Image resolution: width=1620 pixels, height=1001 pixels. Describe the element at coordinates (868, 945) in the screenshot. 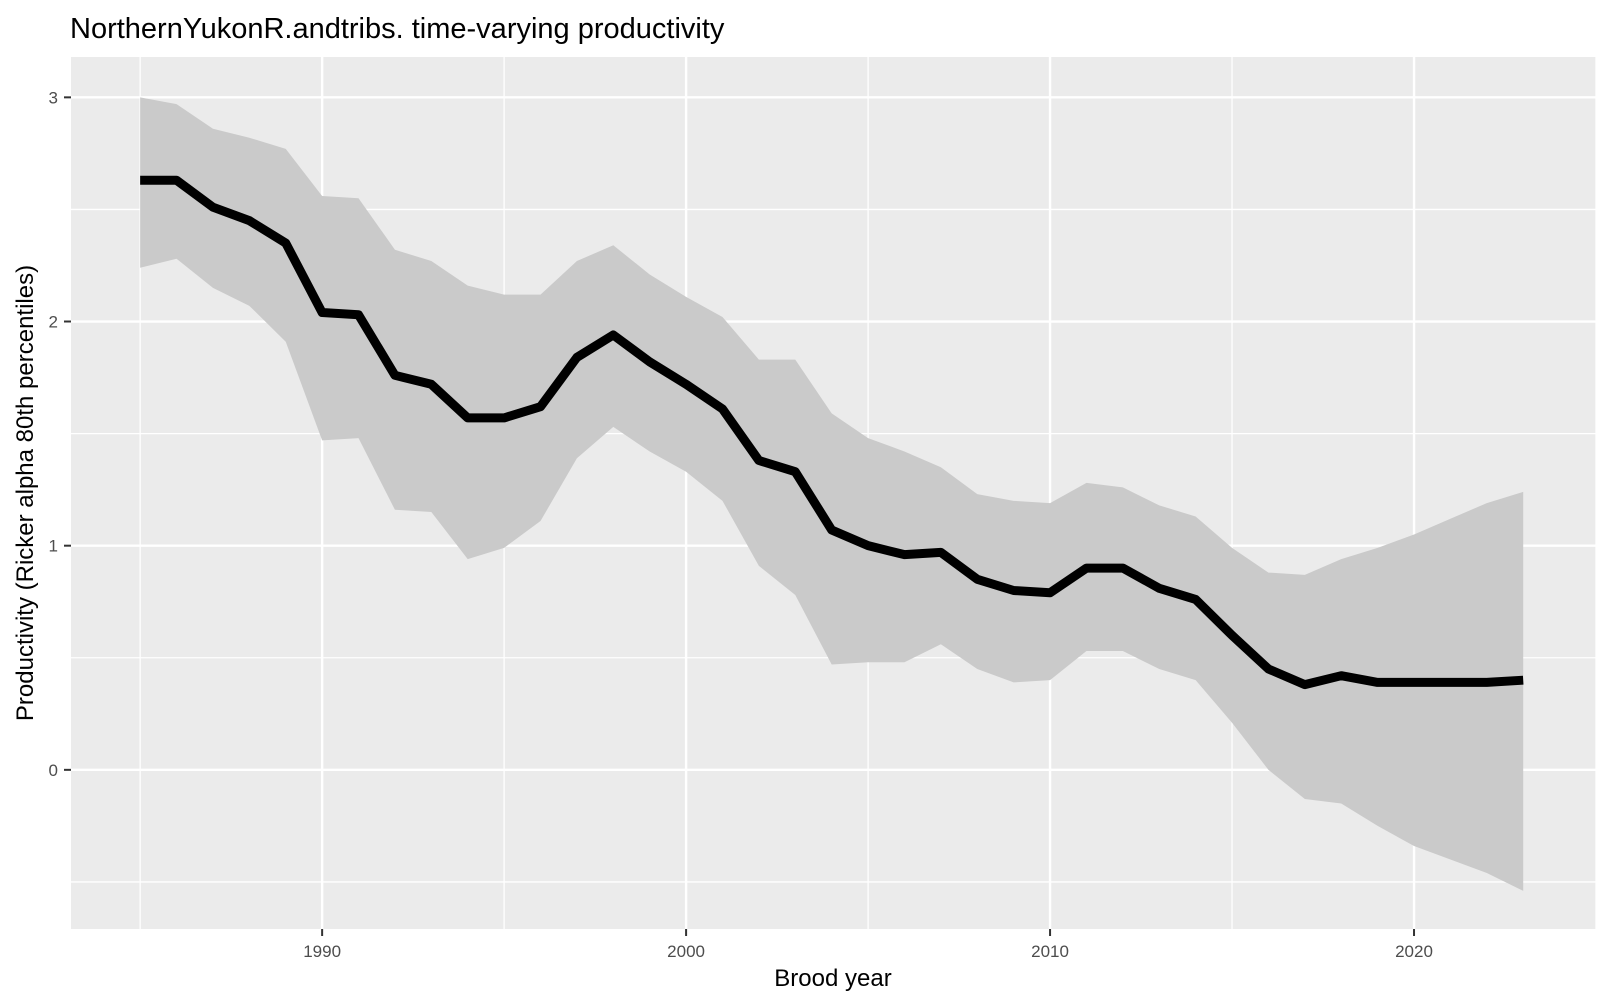

I see `x-axis: 1990 2000 2010 2020` at that location.